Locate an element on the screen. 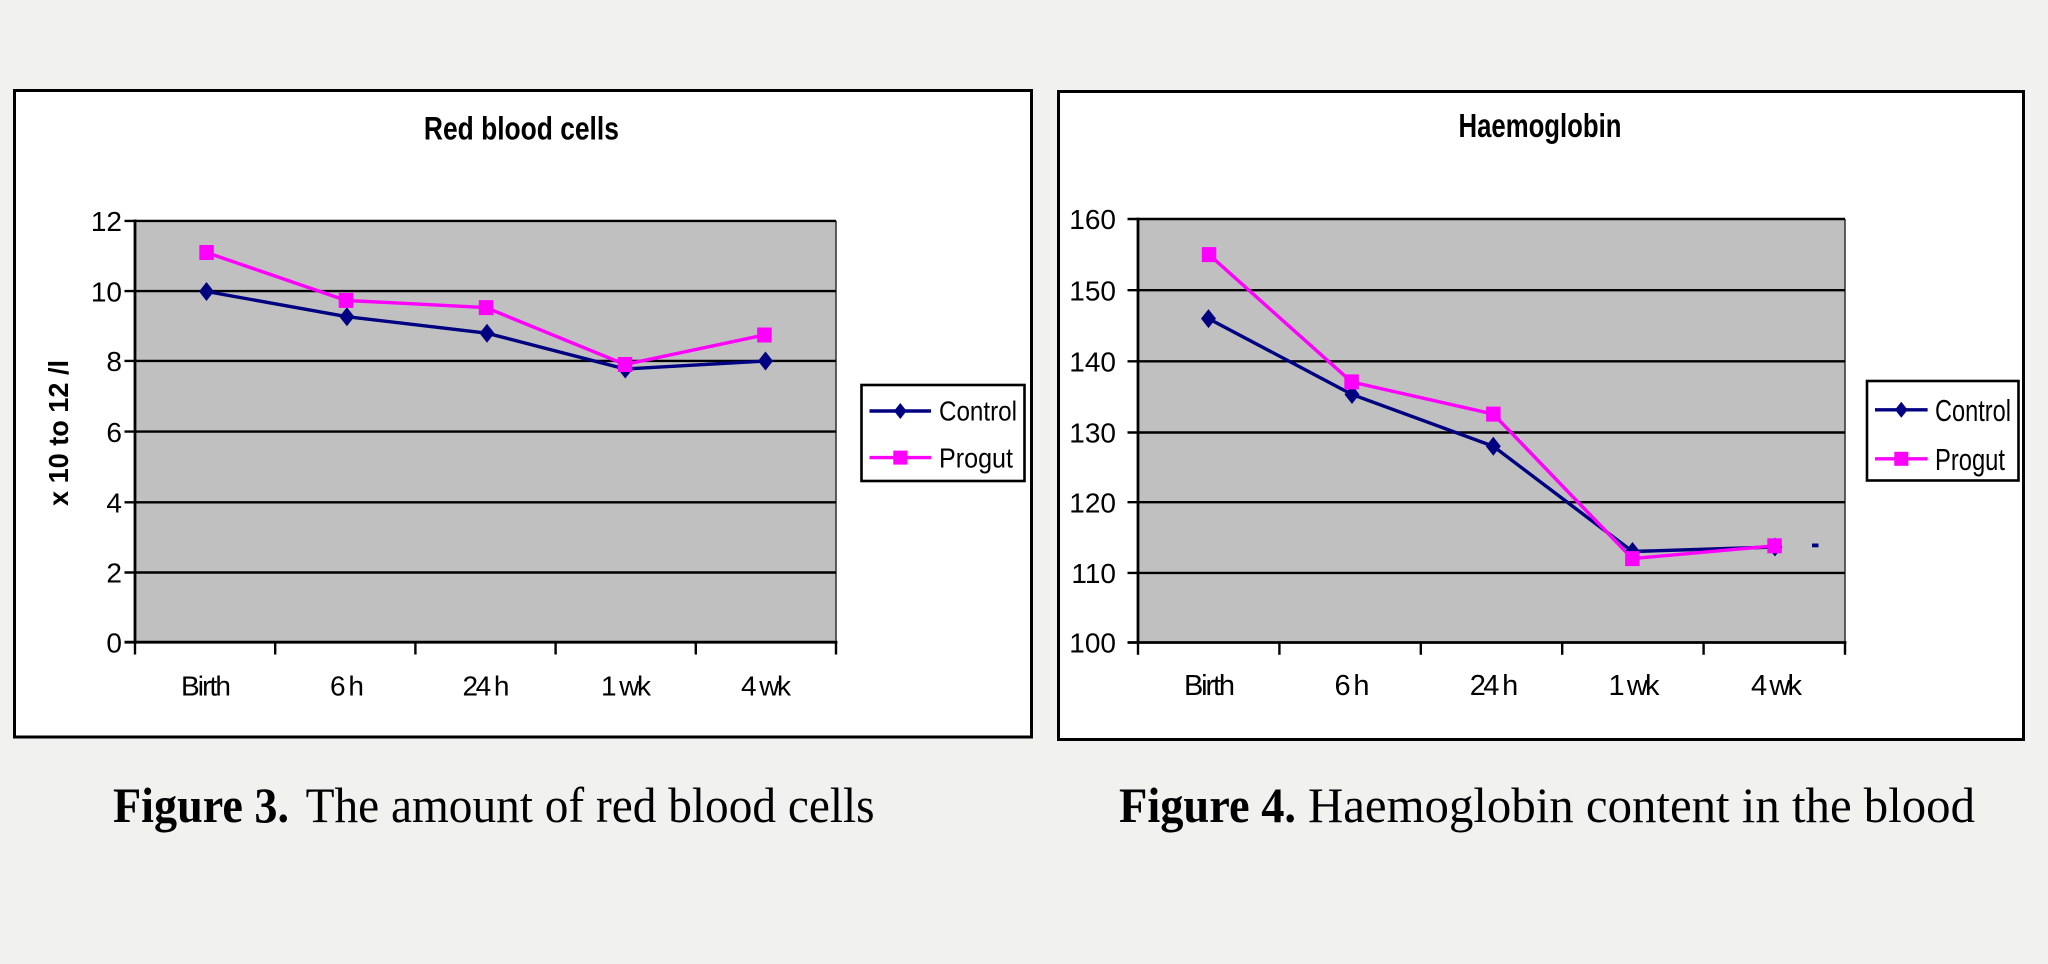 Image resolution: width=2048 pixels, height=964 pixels. svg-text: 8 is located at coordinates (114, 361).